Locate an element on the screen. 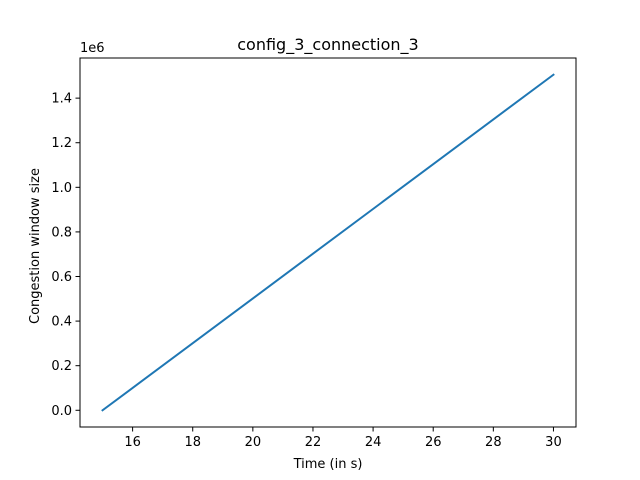  y-tick-label: 0.8 is located at coordinates (61, 232).